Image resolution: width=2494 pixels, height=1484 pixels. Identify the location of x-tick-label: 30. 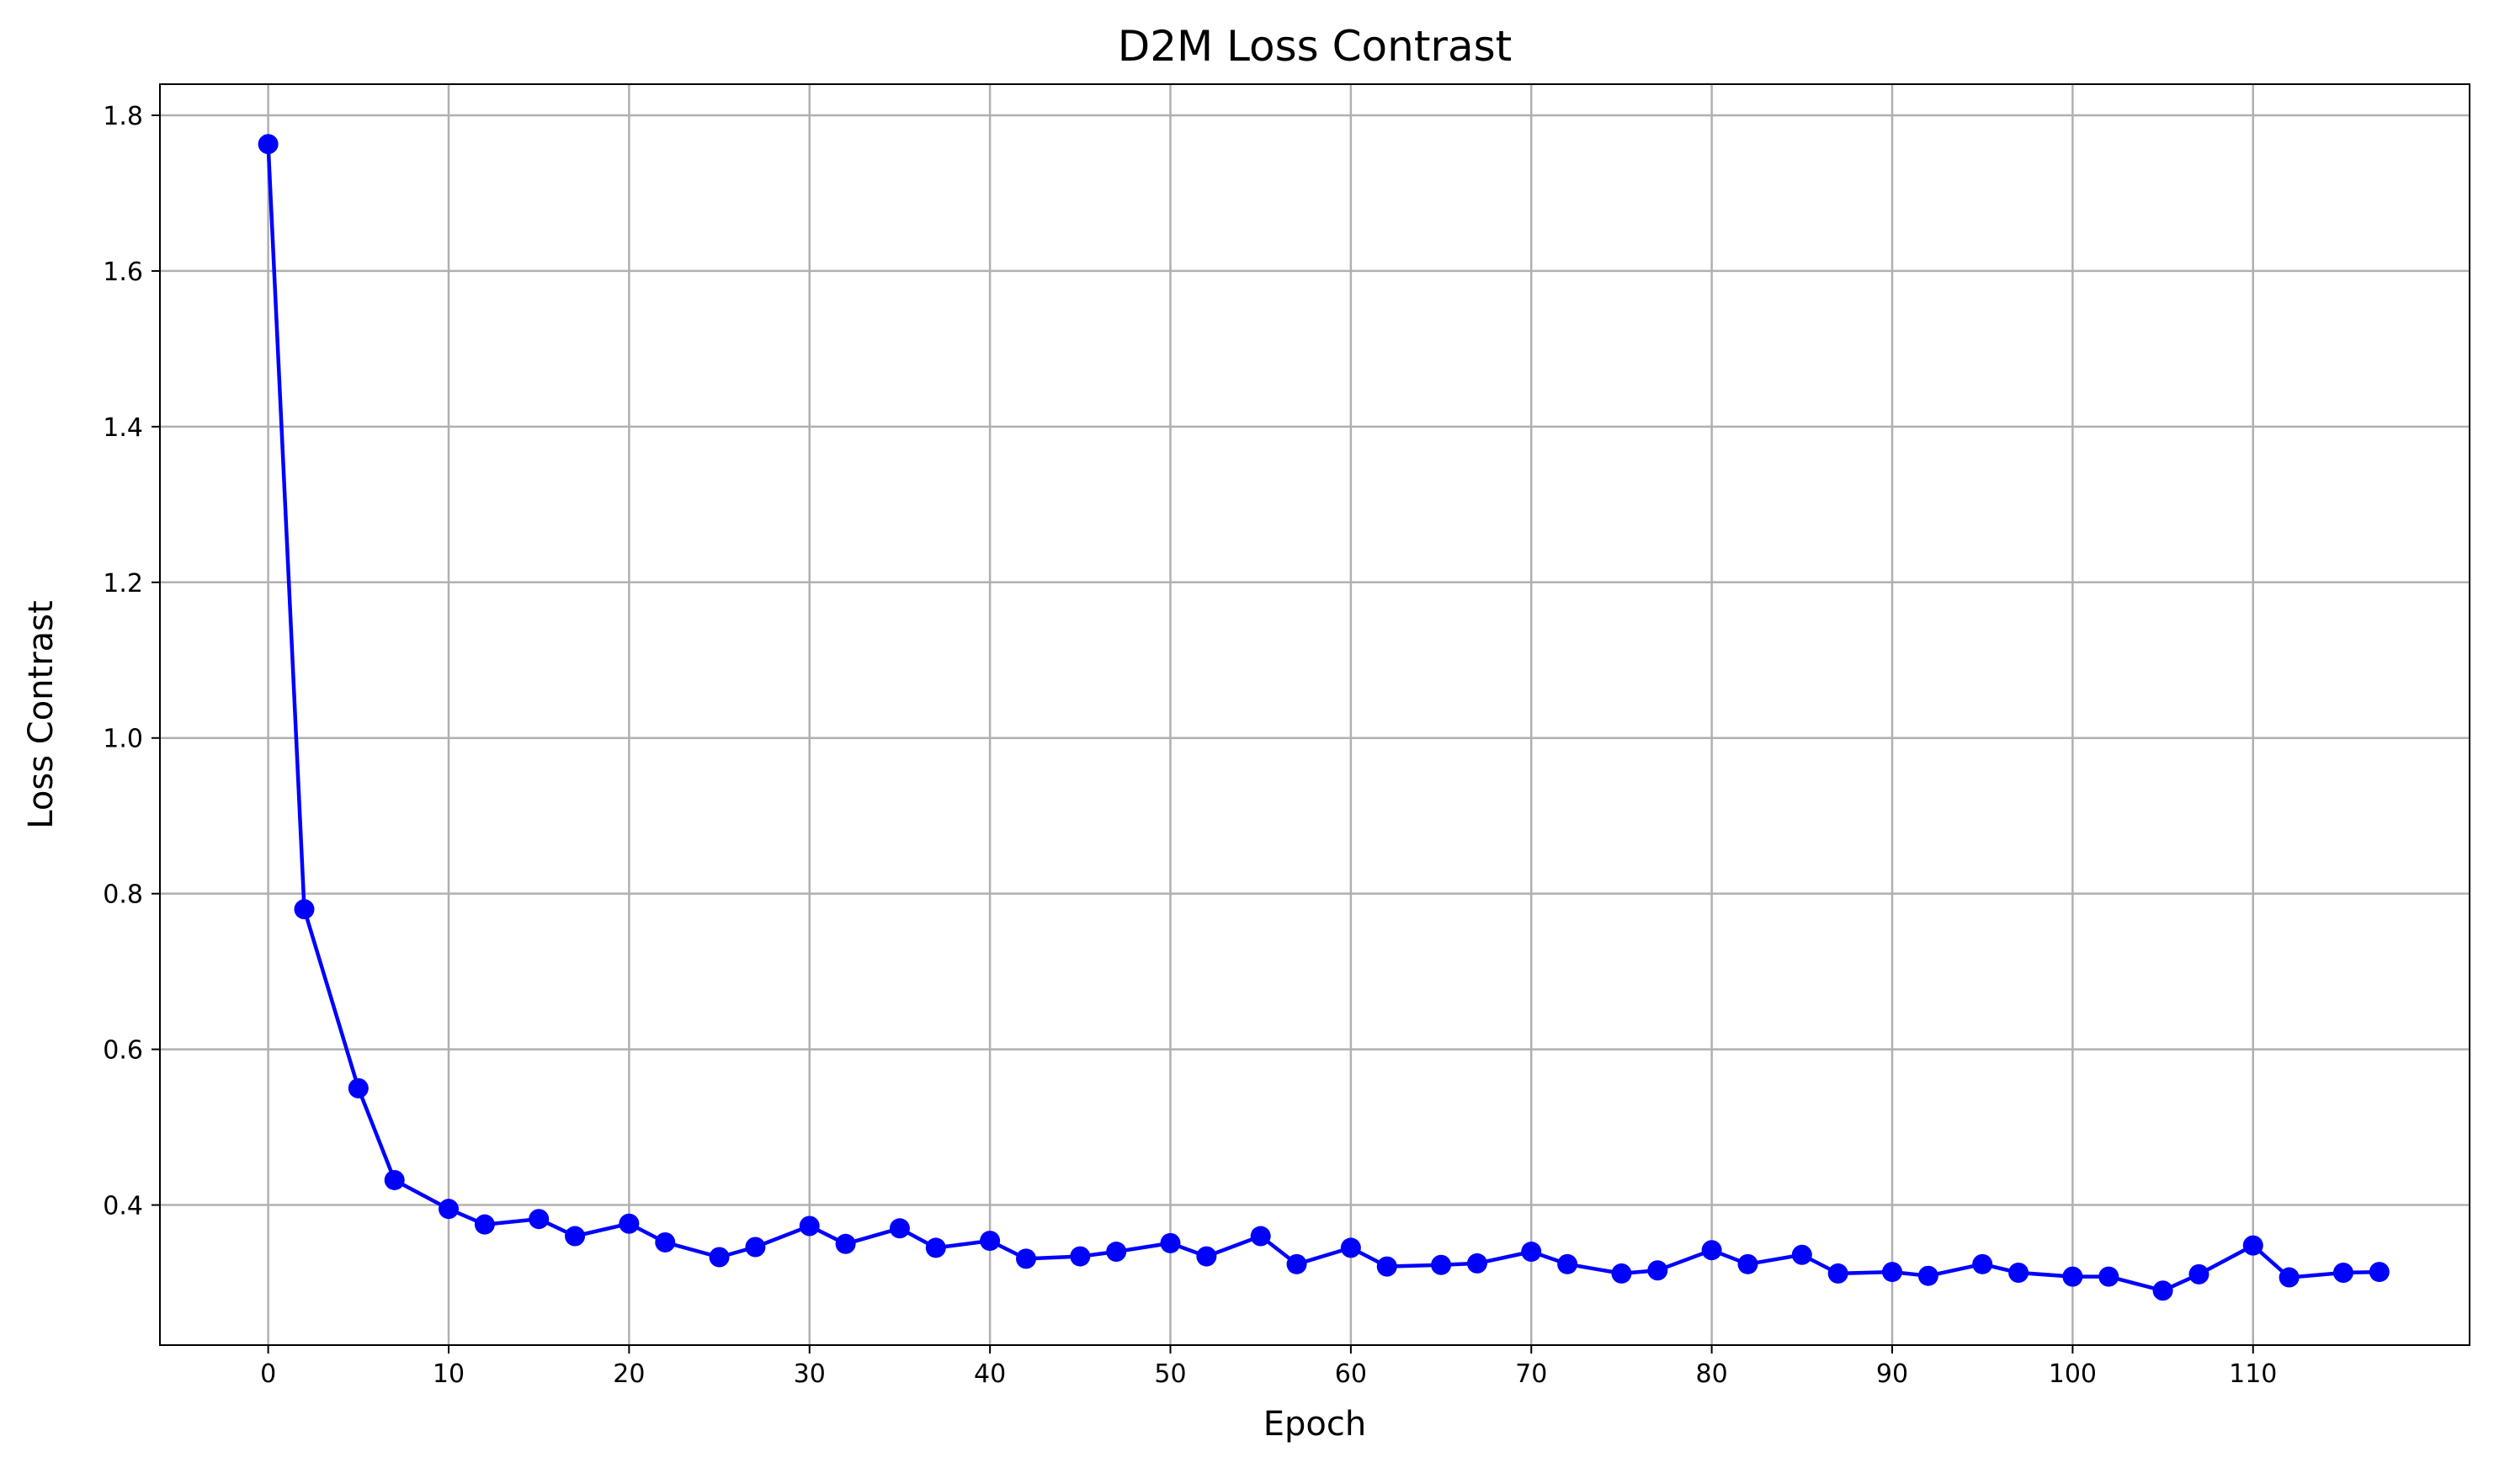
(810, 1374).